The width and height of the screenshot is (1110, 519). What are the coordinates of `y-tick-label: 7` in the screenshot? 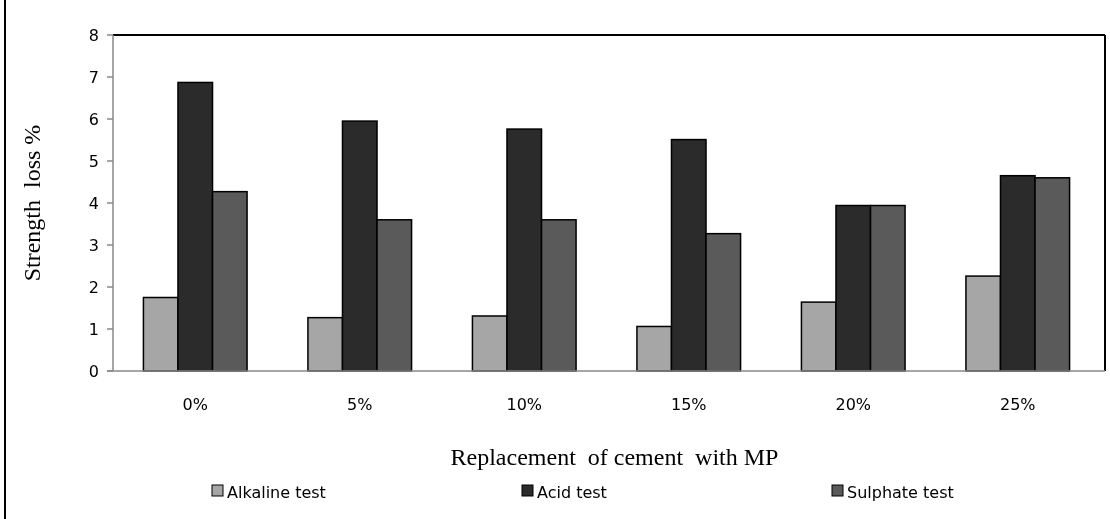 It's located at (93, 77).